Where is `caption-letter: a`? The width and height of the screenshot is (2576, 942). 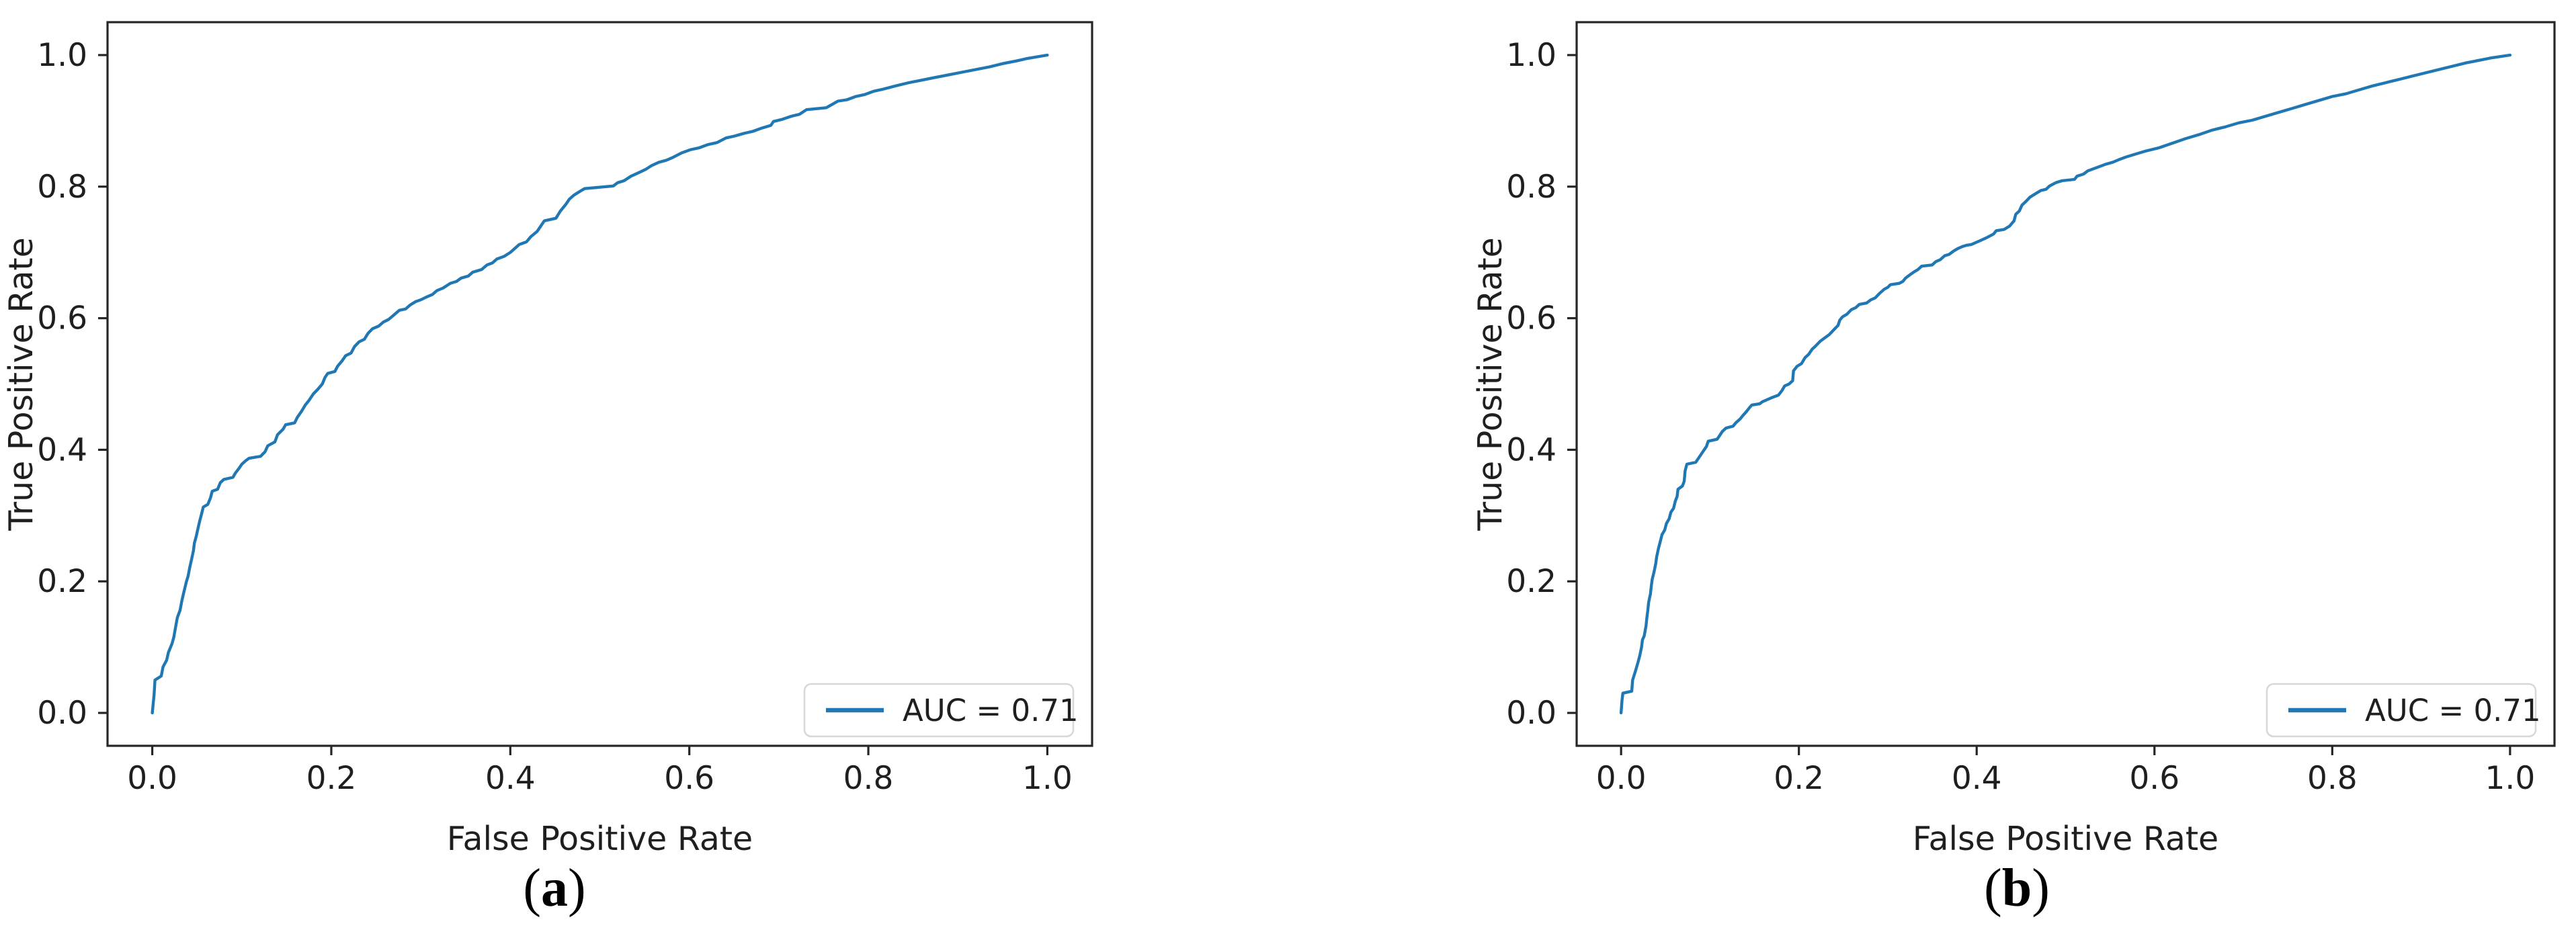
caption-letter: a is located at coordinates (554, 888).